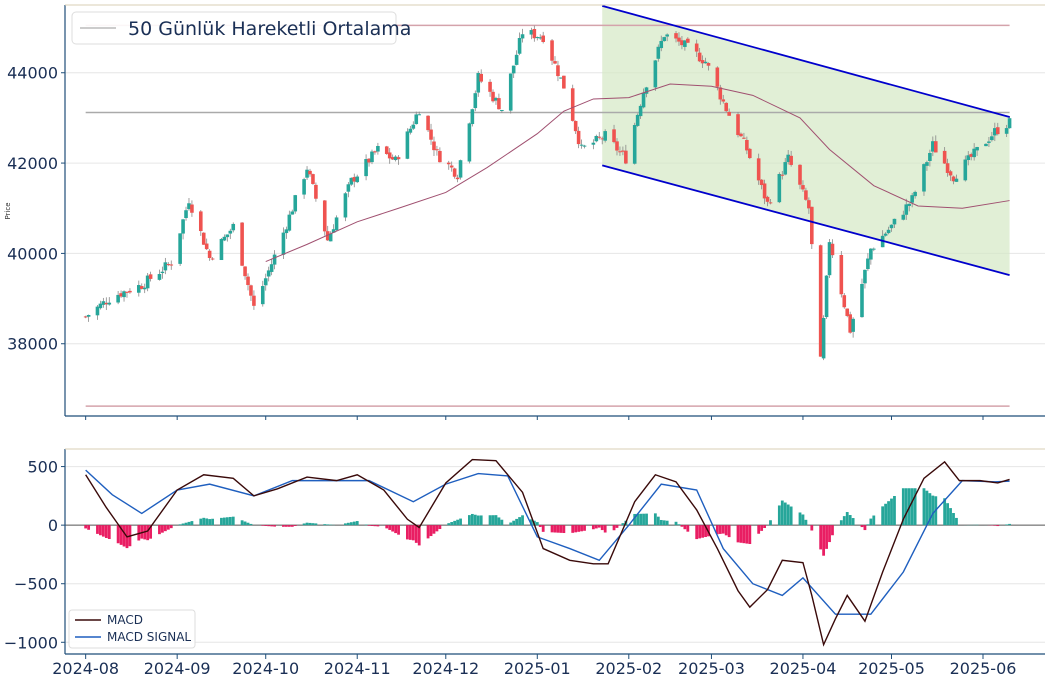 The height and width of the screenshot is (677, 1050). I want to click on channel-lower-line, so click(805, 220).